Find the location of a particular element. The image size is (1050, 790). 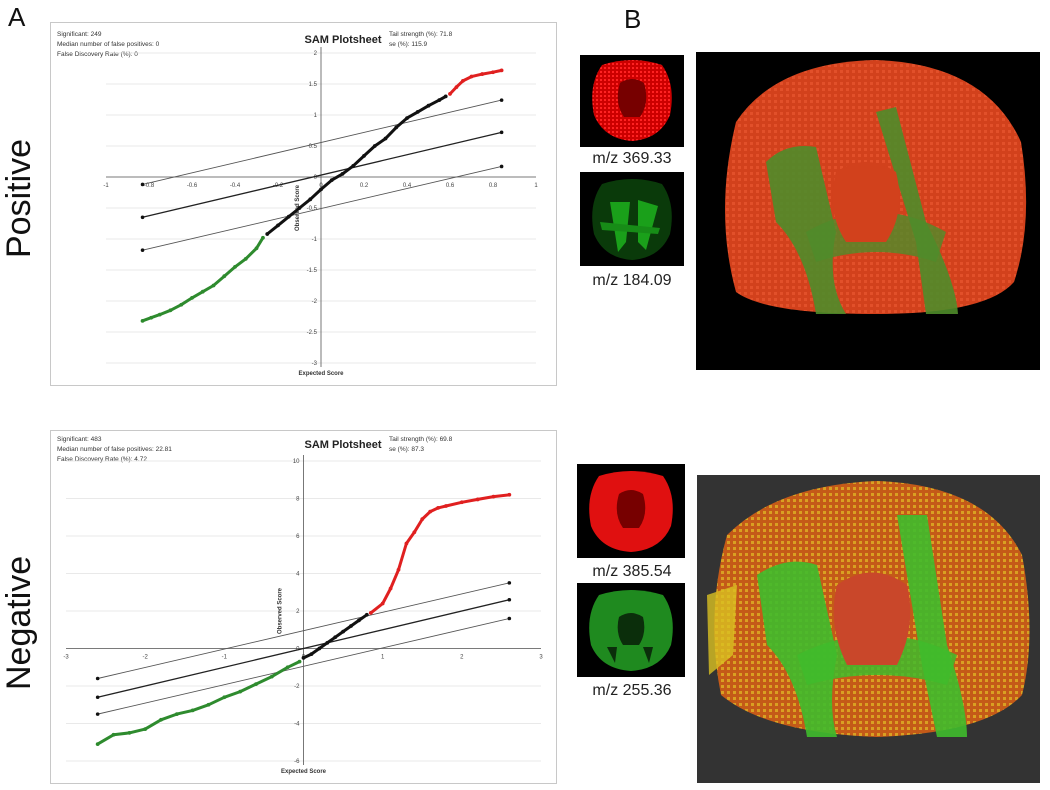

mz-label-green-negative: m/z 255.36 is located at coordinates (632, 690).